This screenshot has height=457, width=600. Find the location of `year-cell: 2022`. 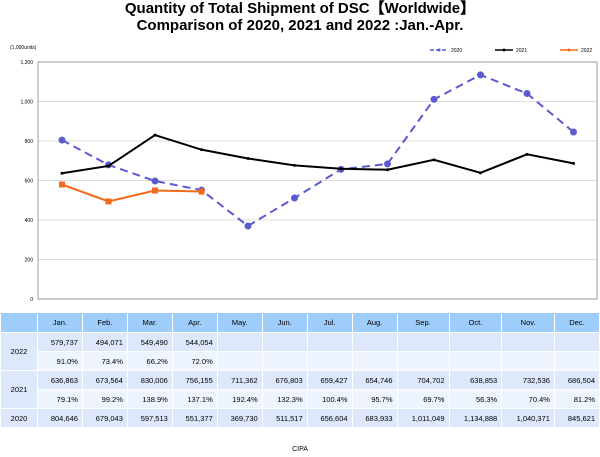

year-cell: 2022 is located at coordinates (19, 351).